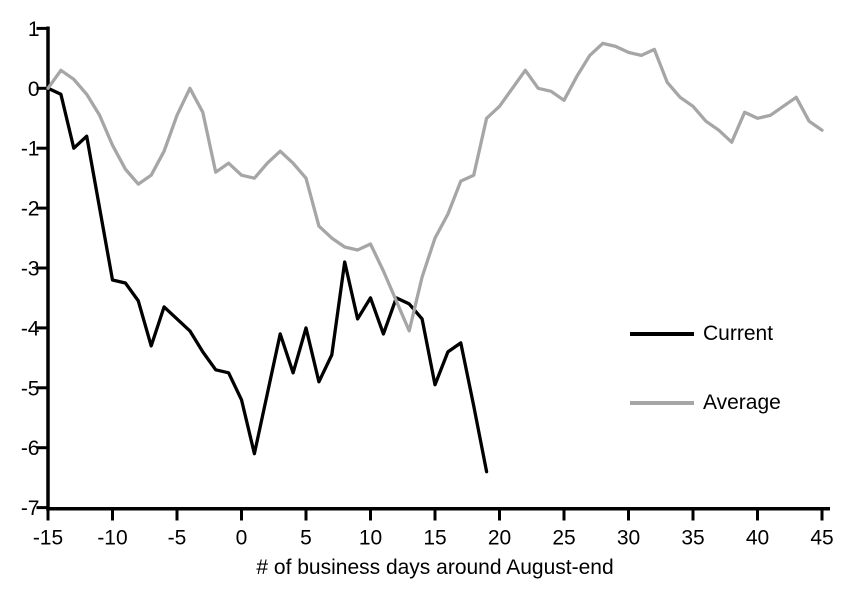 Image resolution: width=852 pixels, height=594 pixels. Describe the element at coordinates (628, 538) in the screenshot. I see `x-tick-label: 30` at that location.